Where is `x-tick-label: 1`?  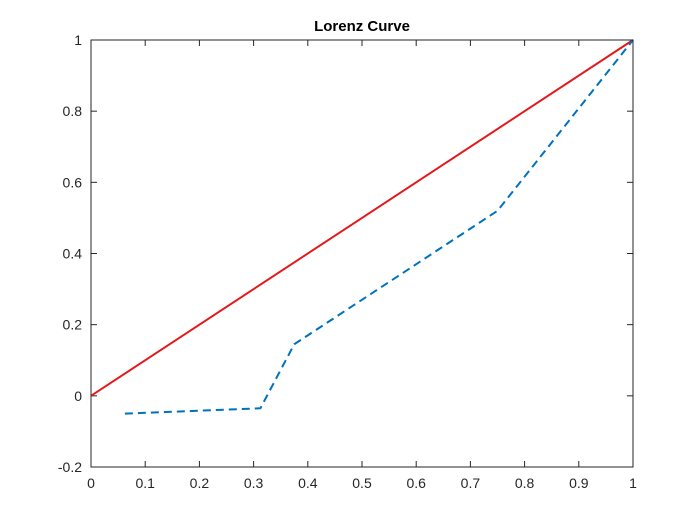
x-tick-label: 1 is located at coordinates (633, 483).